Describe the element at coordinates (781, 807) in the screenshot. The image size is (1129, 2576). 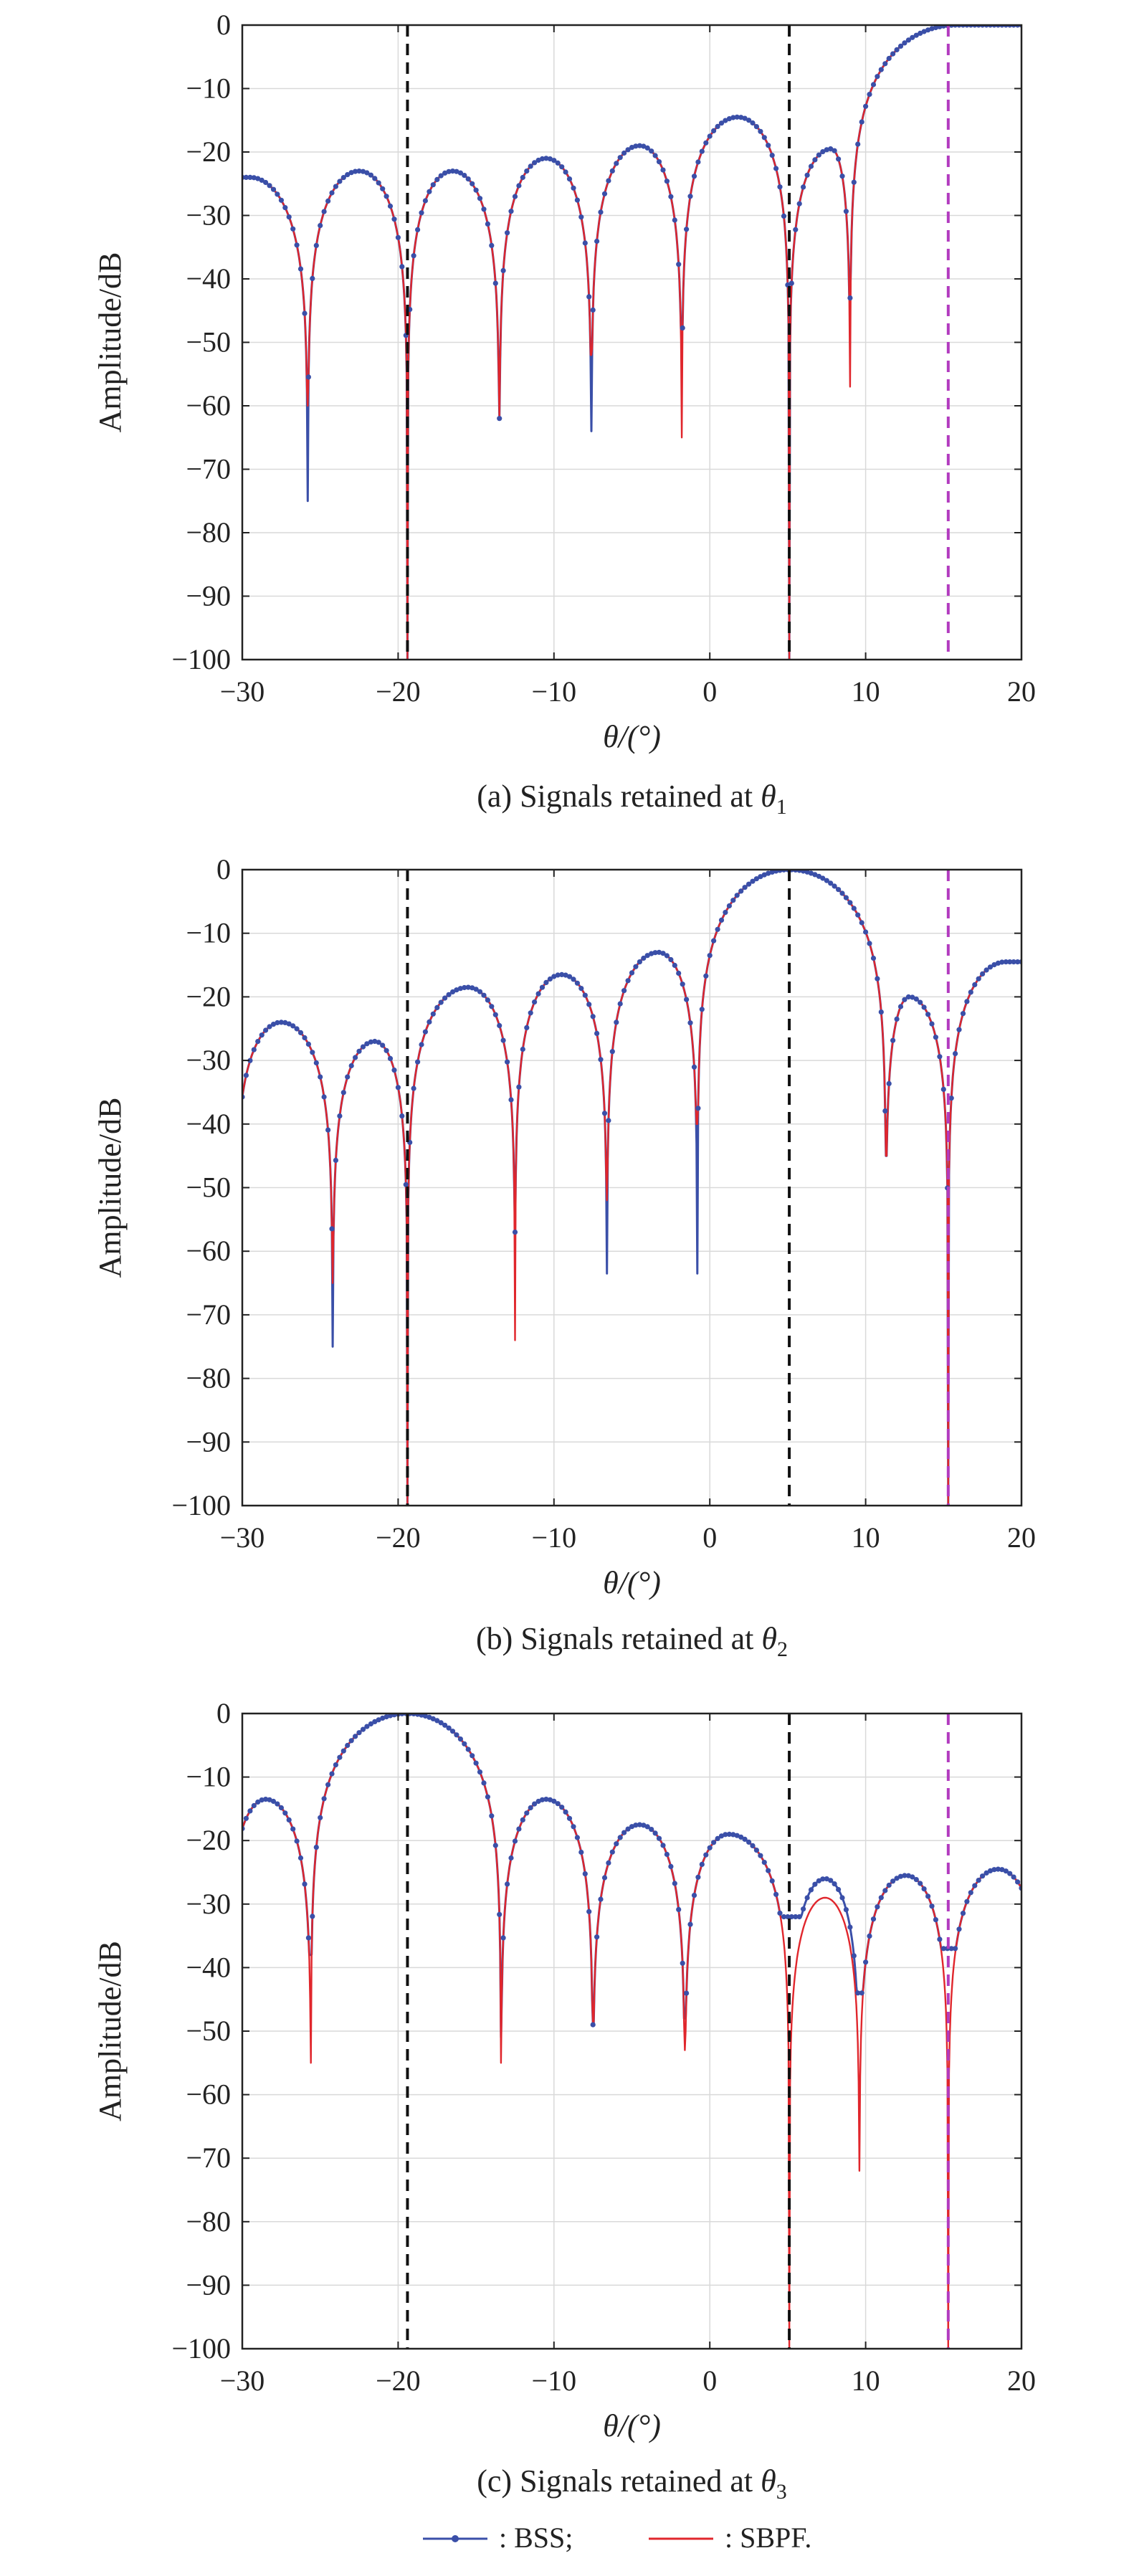
I see `caption-subscript: 1` at that location.